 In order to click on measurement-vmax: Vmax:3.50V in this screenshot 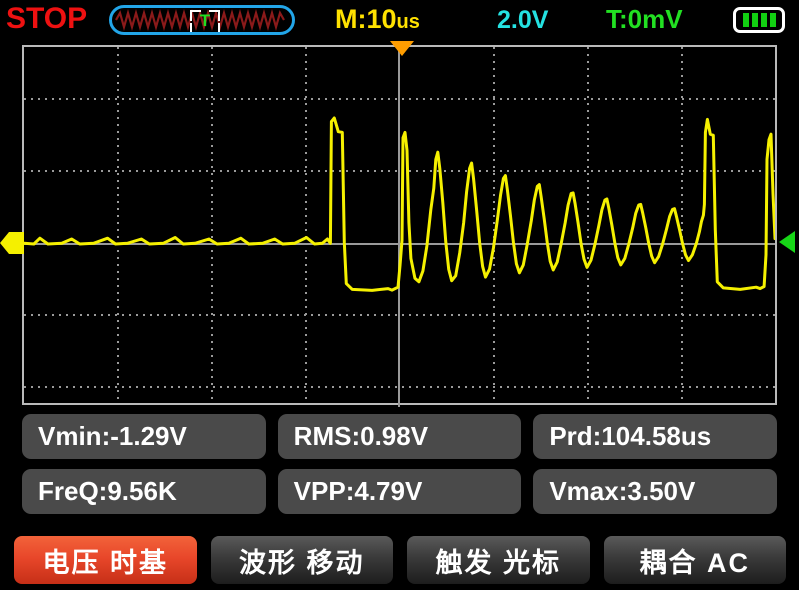, I will do `click(655, 491)`.